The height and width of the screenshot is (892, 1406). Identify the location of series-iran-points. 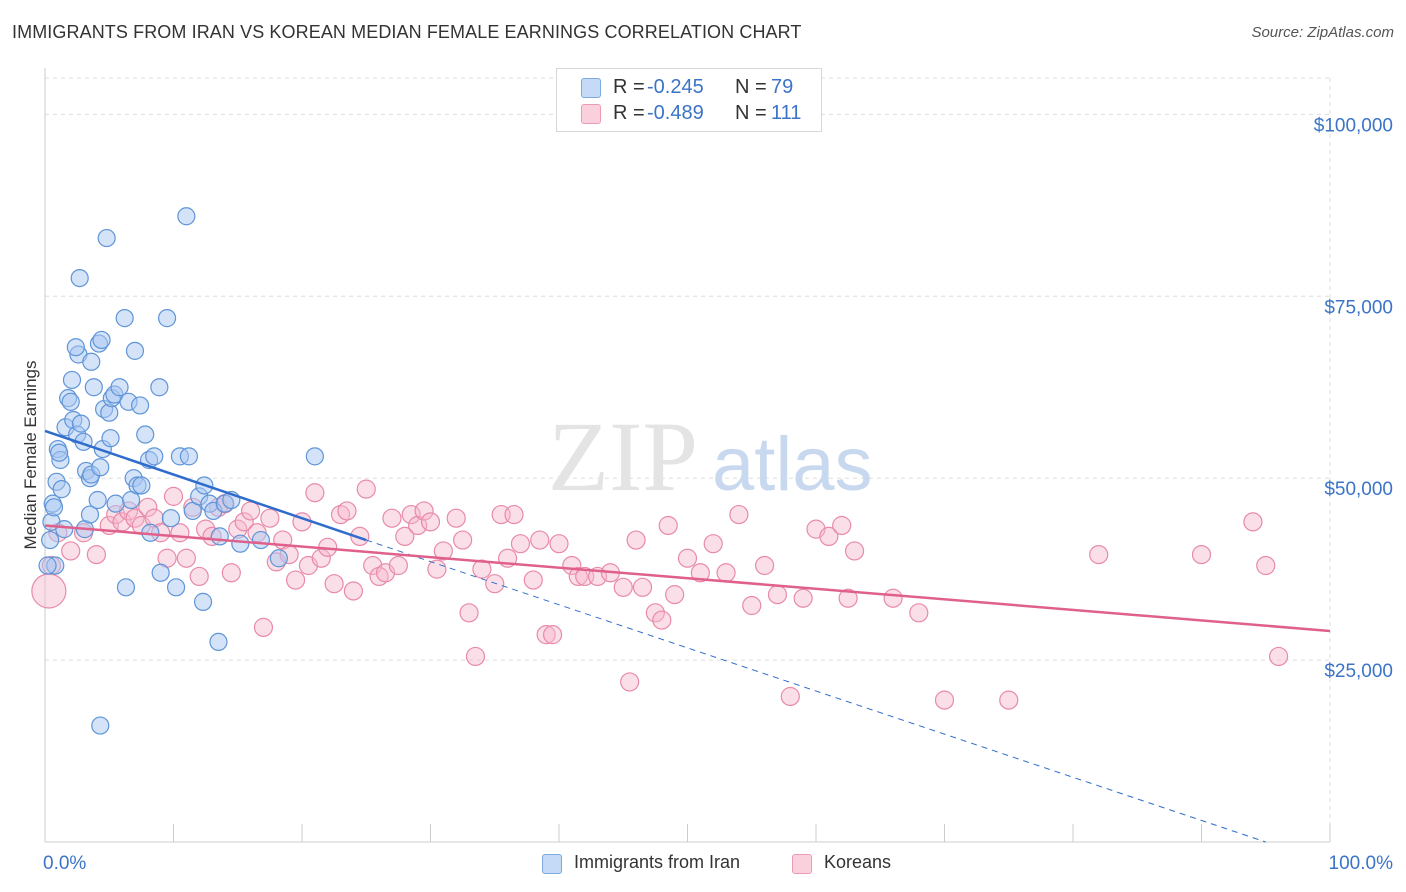
(181, 471).